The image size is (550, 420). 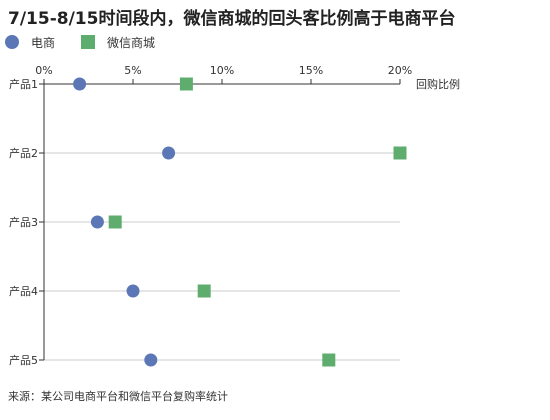 I want to click on x-tick-label: 0%, so click(x=43, y=70).